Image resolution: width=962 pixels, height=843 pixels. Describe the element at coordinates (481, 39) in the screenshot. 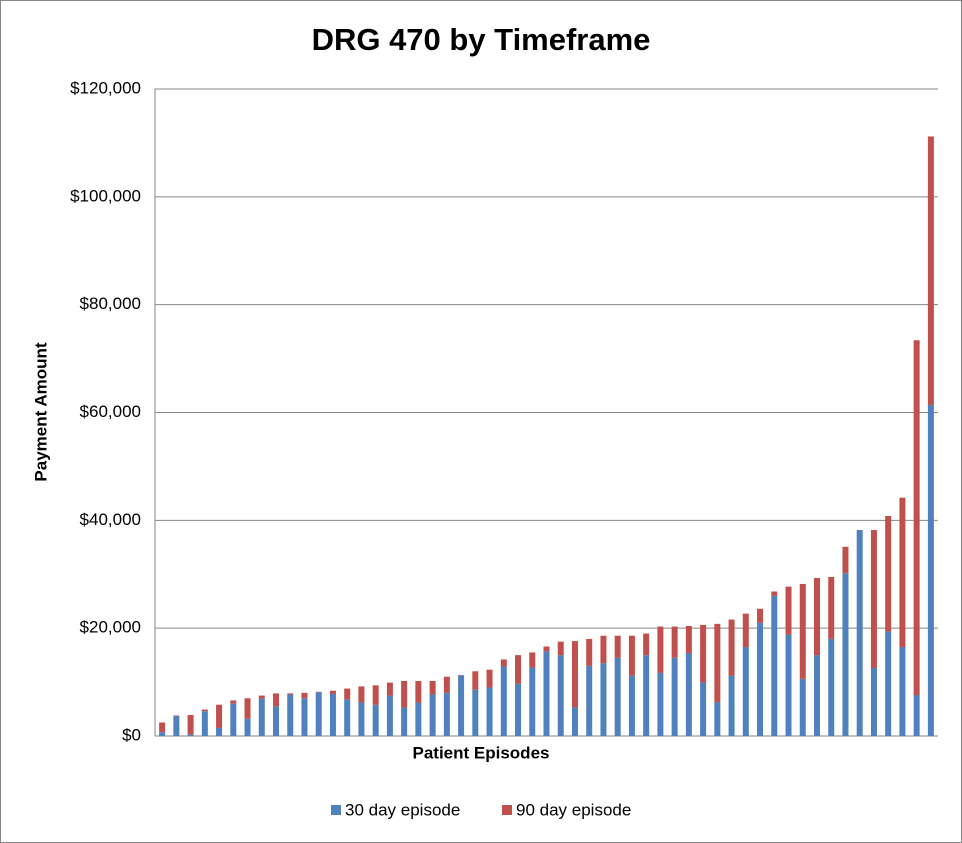

I see `chart-title: DRG 470 by Timeframe` at that location.